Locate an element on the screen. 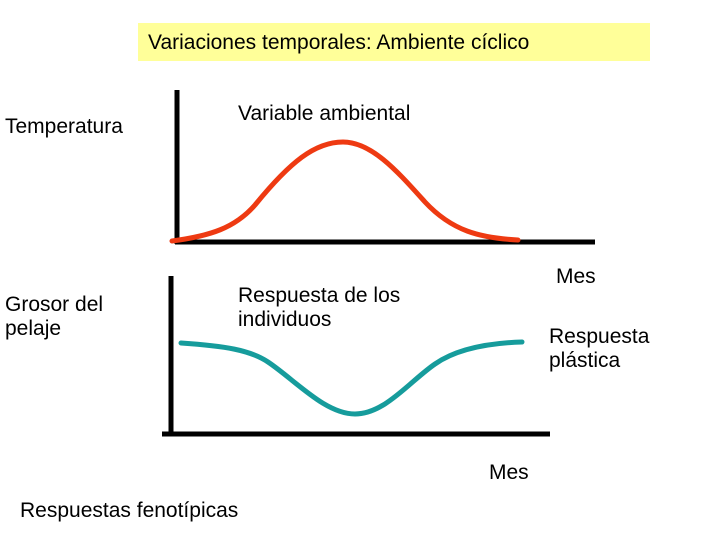 The image size is (720, 540). phenotypic-responses-label: Respuestas fenotípicas is located at coordinates (129, 510).